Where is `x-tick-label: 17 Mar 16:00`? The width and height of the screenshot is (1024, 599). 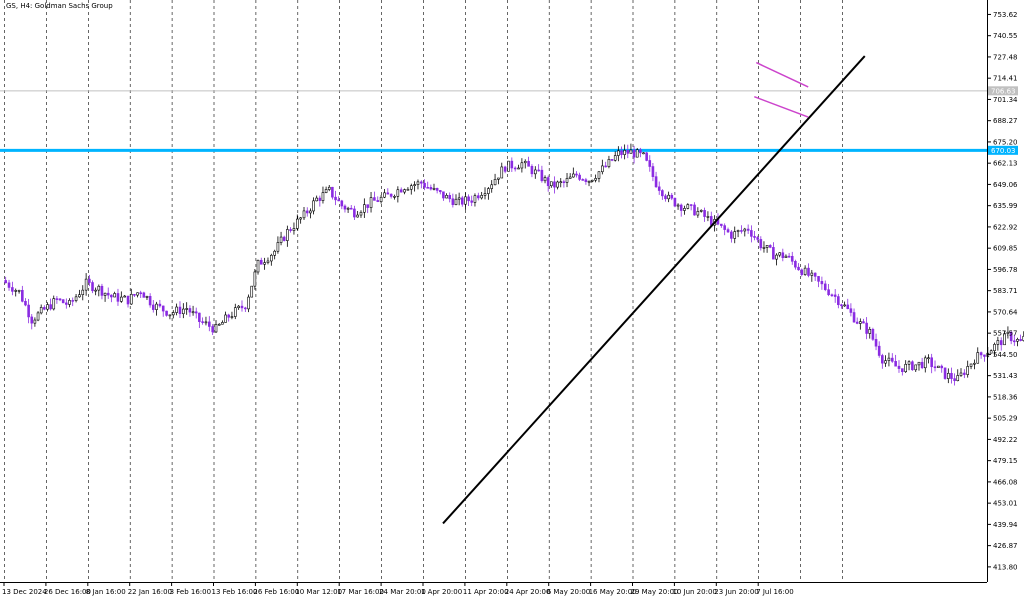 x-tick-label: 17 Mar 16:00 is located at coordinates (360, 592).